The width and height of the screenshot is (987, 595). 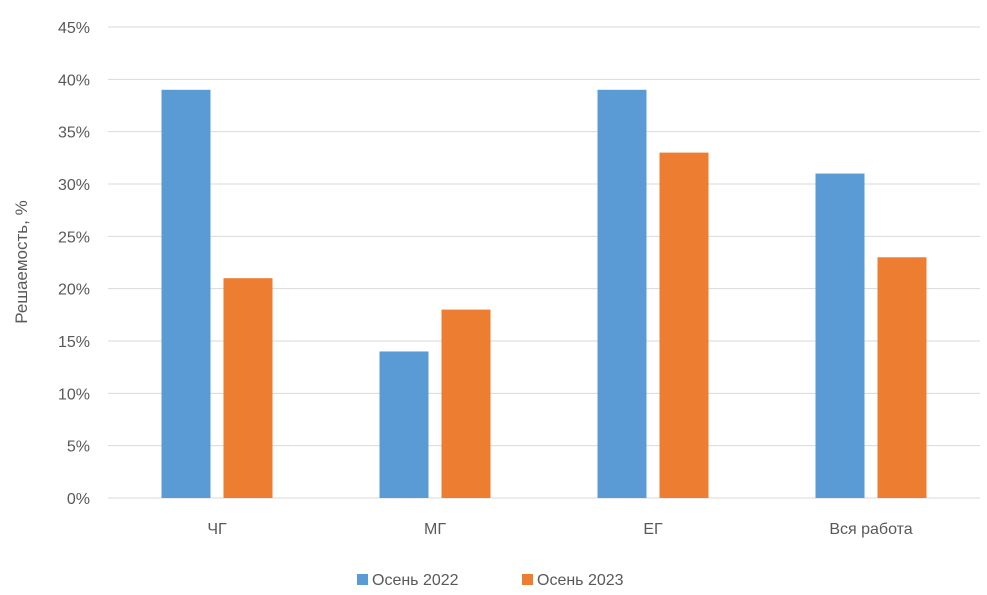 What do you see at coordinates (74, 80) in the screenshot?
I see `y-tick-label: 40%` at bounding box center [74, 80].